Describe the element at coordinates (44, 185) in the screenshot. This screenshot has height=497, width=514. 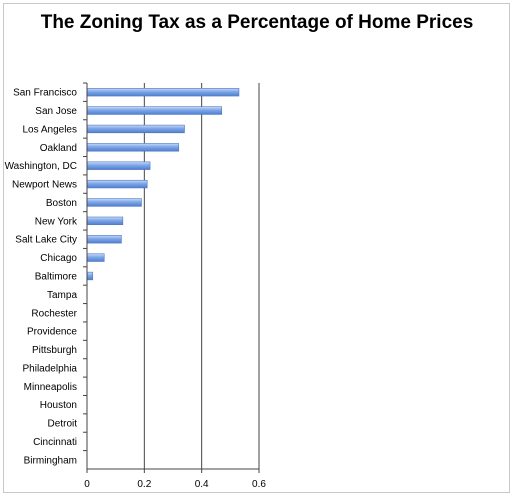
I see `category-label: Newport News` at that location.